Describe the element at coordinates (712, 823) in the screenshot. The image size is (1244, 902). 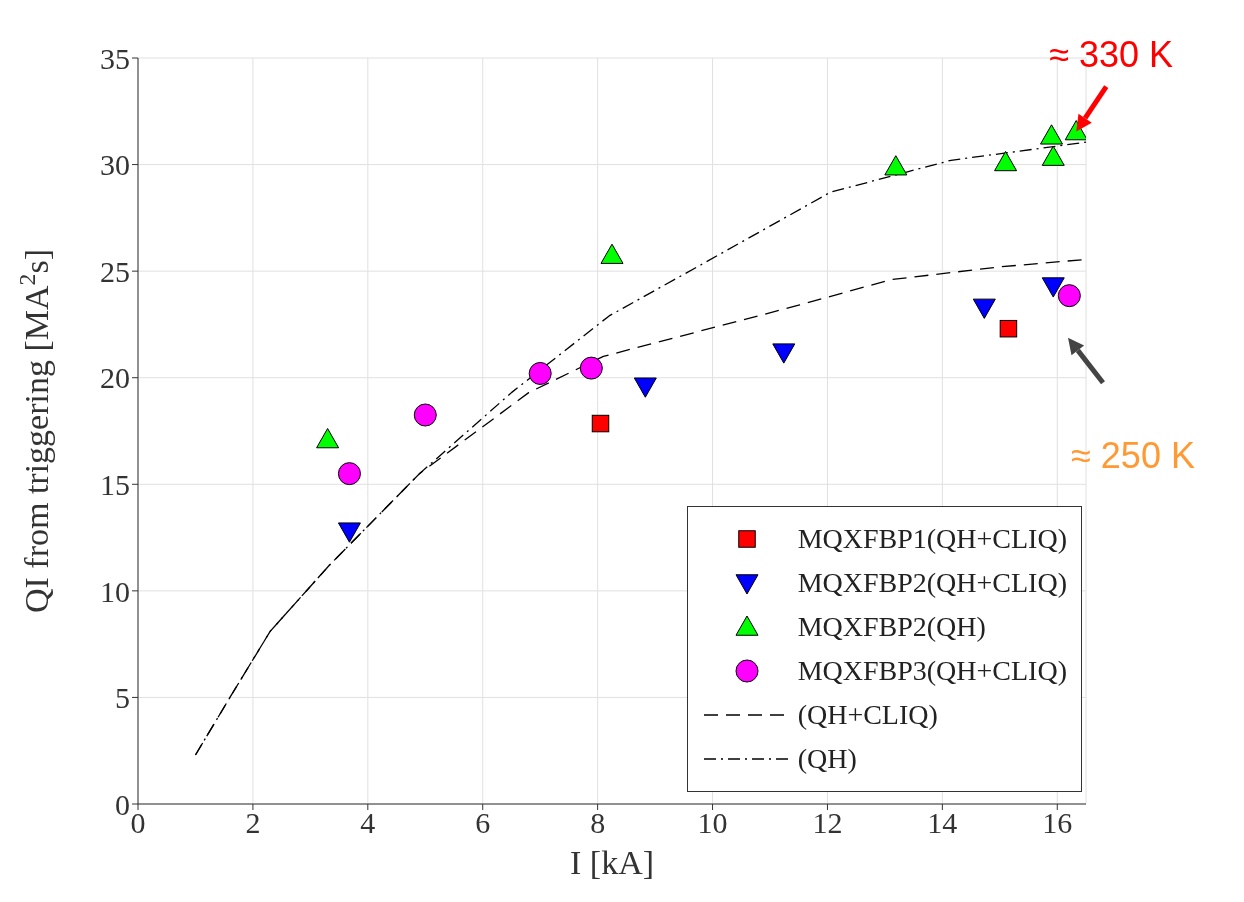
I see `x-tick-label: 10` at that location.